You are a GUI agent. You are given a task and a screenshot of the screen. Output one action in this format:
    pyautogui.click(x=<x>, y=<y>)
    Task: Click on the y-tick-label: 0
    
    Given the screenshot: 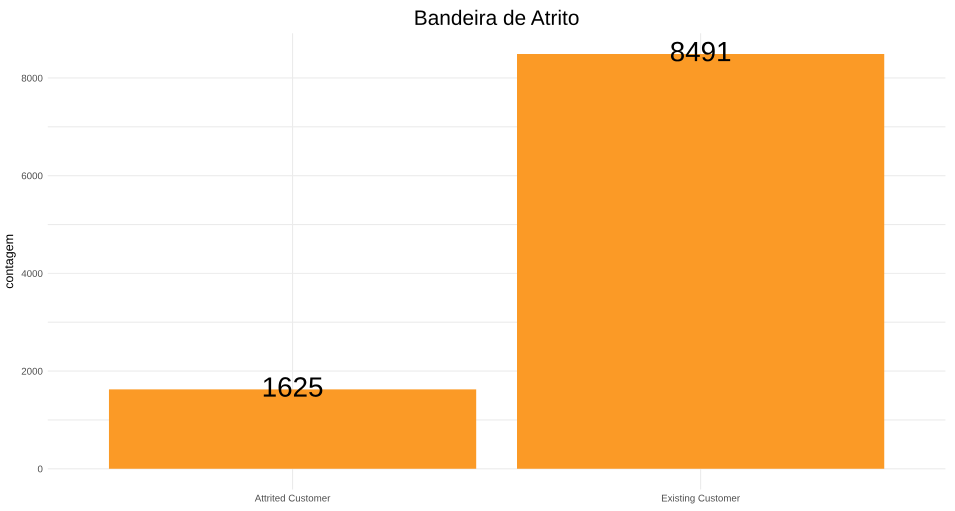 What is the action you would take?
    pyautogui.click(x=40, y=469)
    